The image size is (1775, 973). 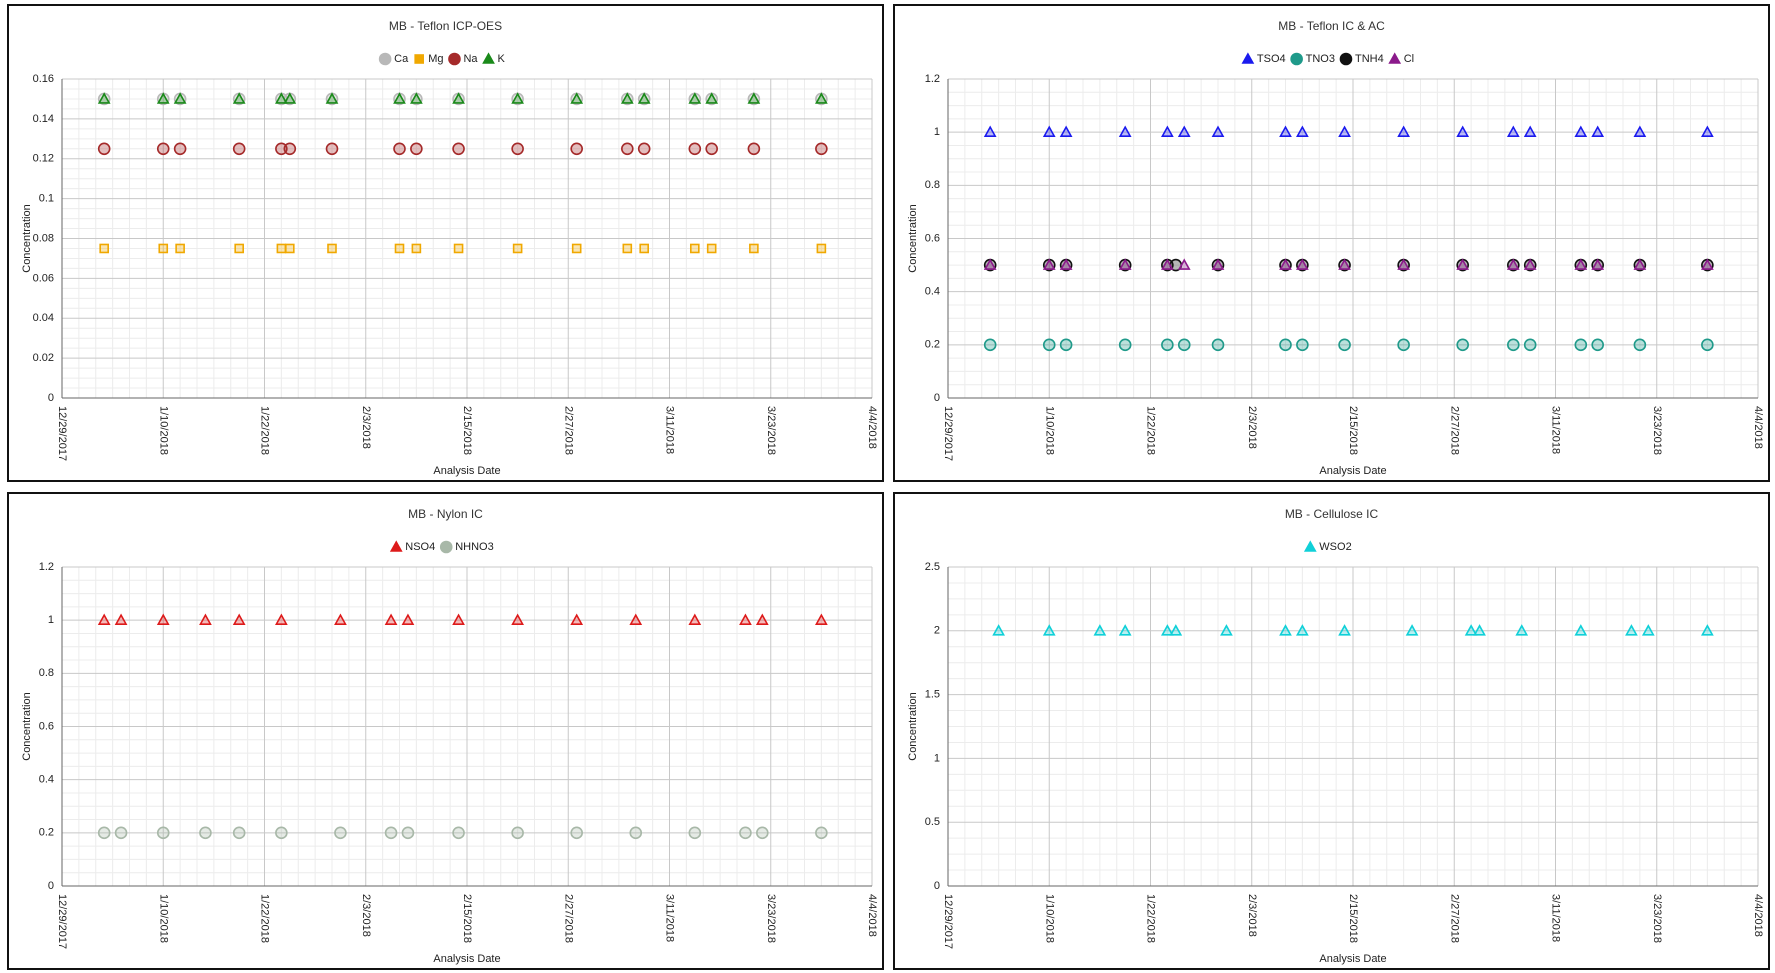 I want to click on y-tick-label: 0.16, so click(x=43, y=79).